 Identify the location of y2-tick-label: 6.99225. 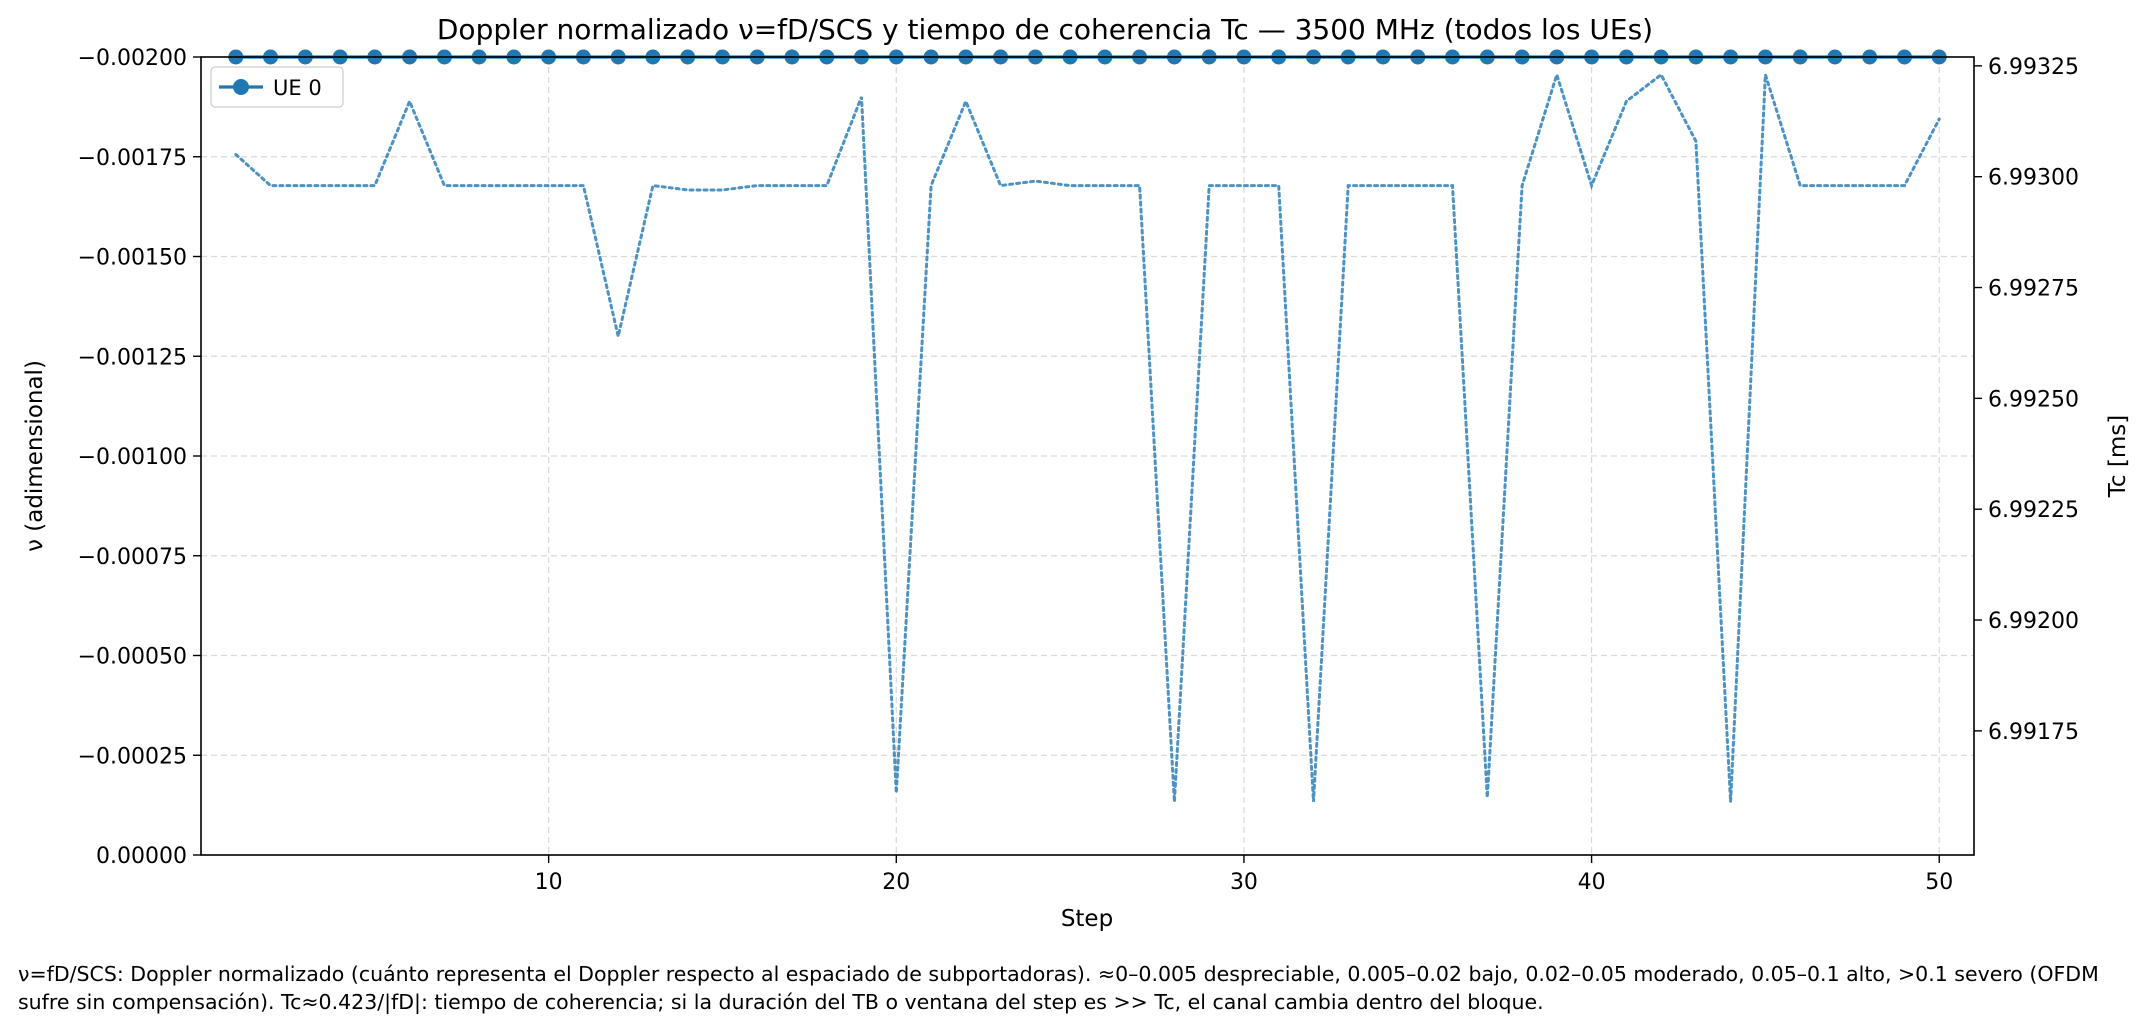
(2033, 510).